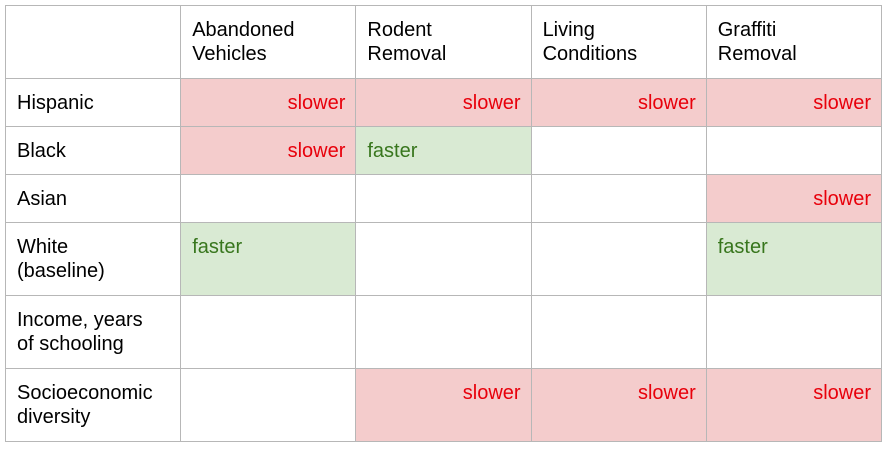 The image size is (890, 450). I want to click on column-header-line: Abandoned, so click(243, 30).